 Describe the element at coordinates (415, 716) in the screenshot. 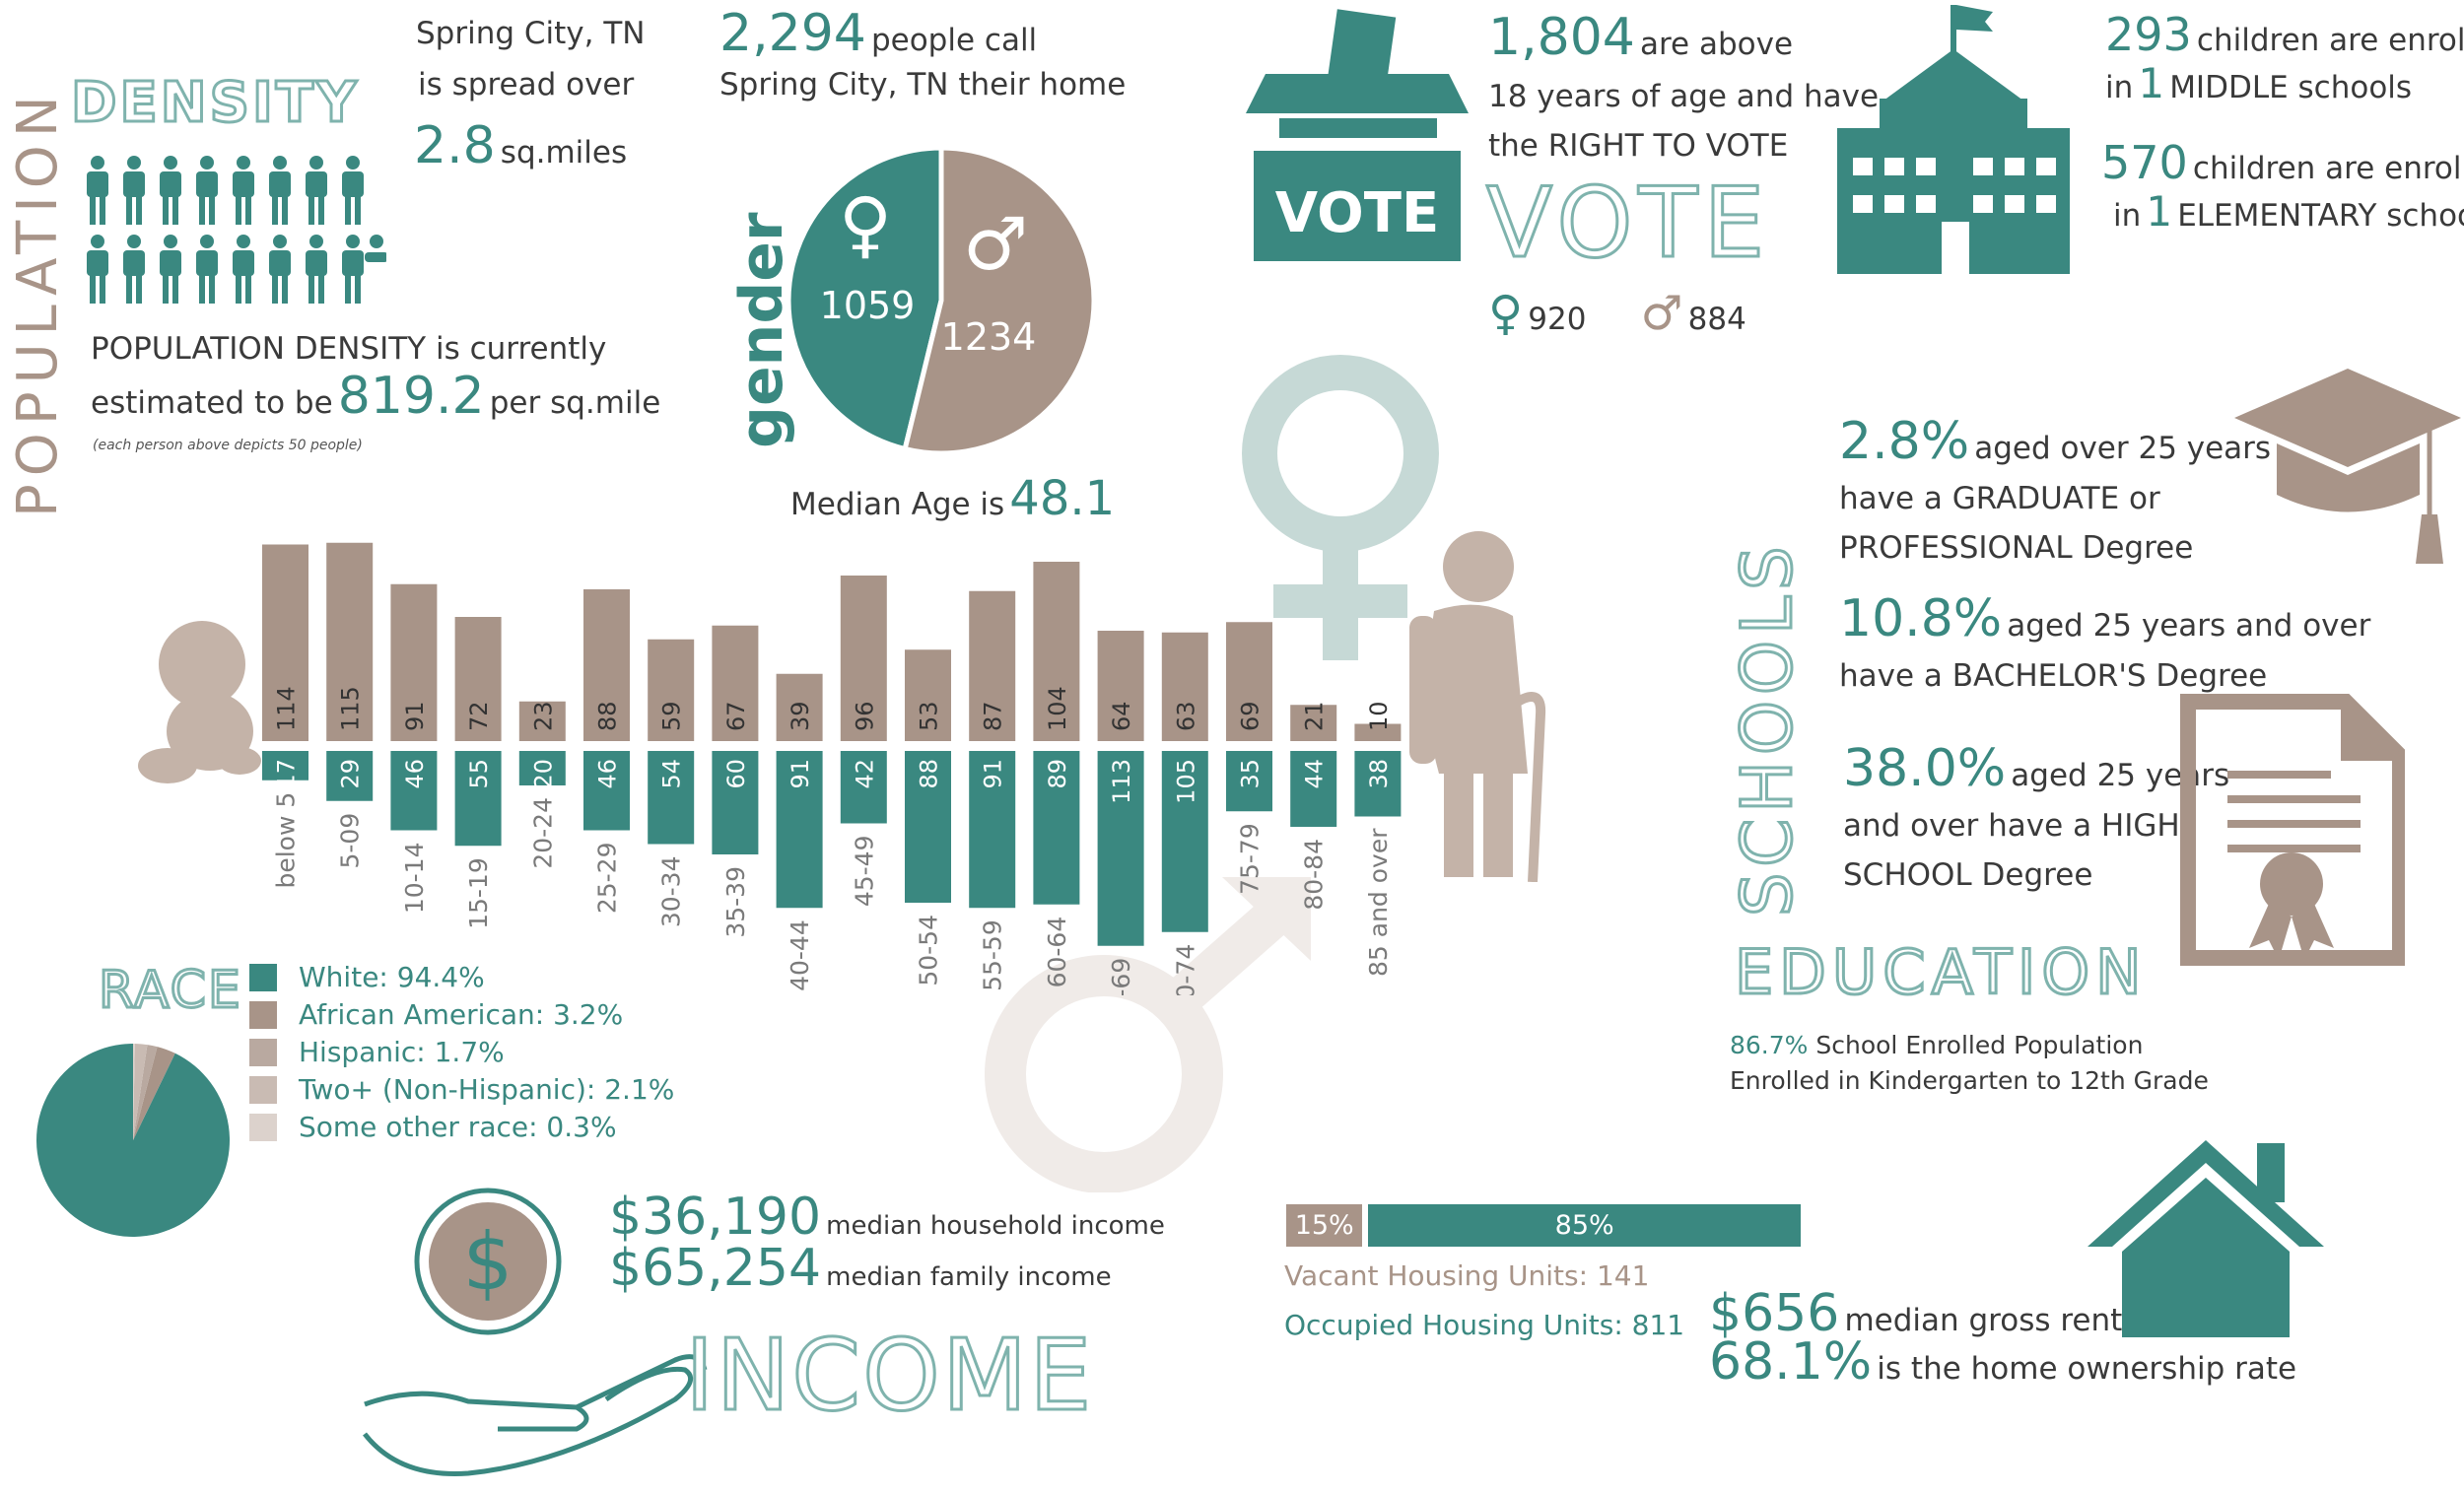

I see `bar-upper-label: 91` at that location.